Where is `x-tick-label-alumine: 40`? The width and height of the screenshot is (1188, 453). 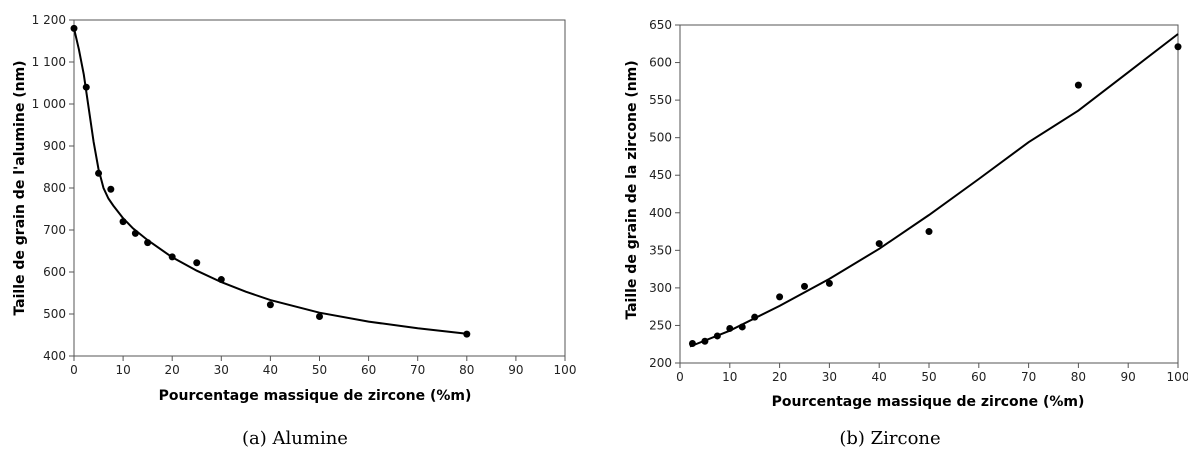
x-tick-label-alumine: 40 is located at coordinates (270, 370).